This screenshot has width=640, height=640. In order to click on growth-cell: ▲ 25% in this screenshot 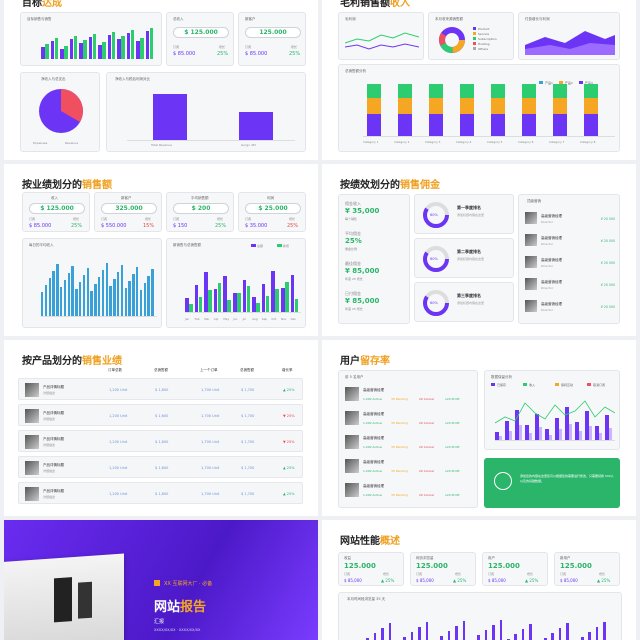, I will do `click(289, 468)`.